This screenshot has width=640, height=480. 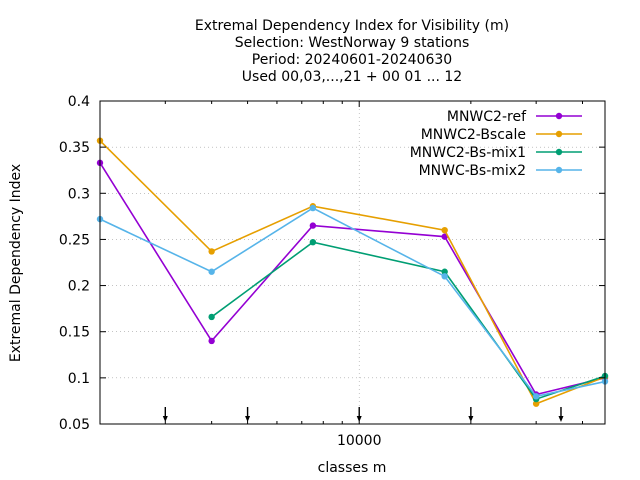 I want to click on y-tick-label: 0.1, so click(x=79, y=379).